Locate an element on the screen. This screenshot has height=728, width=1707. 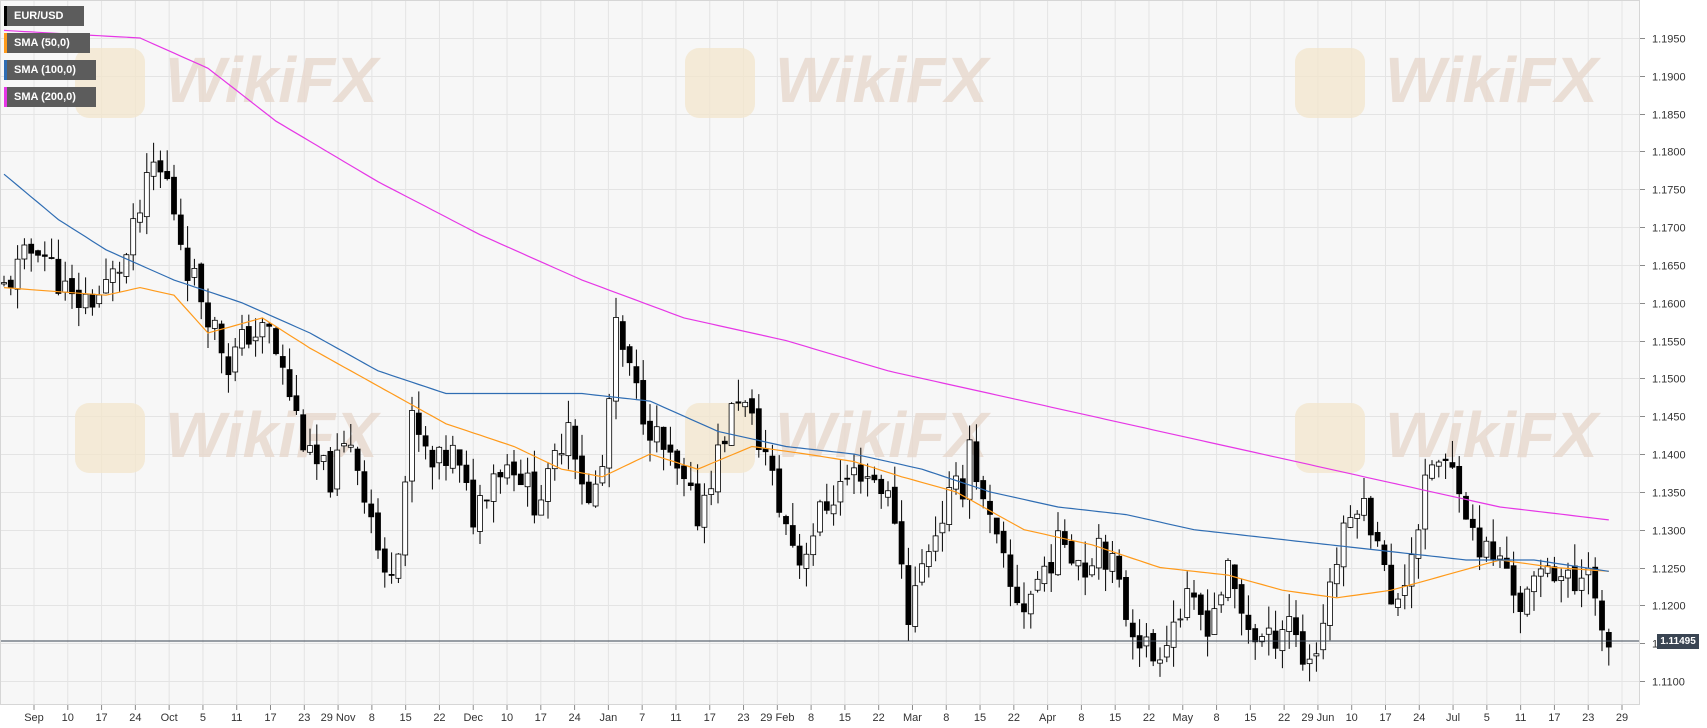
legend-sma200: SMA (200,0) is located at coordinates (50, 97).